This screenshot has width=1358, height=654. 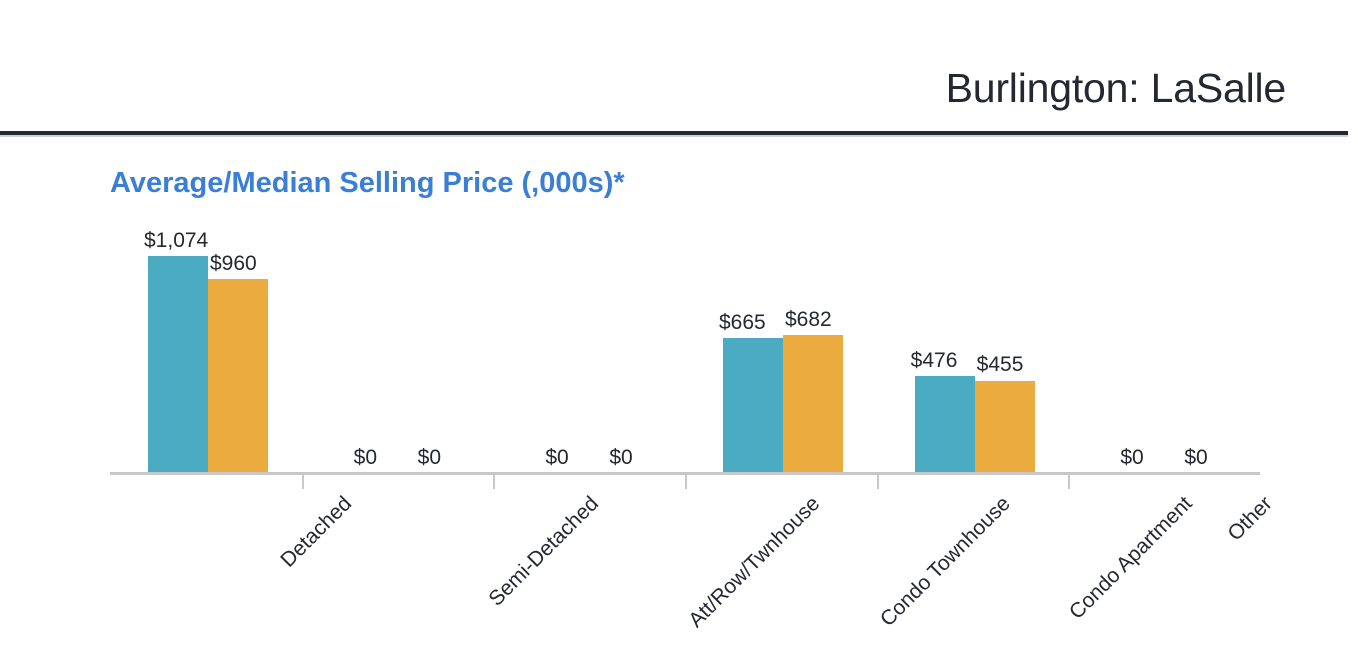 What do you see at coordinates (176, 240) in the screenshot?
I see `bar-label-average-0: $1,074` at bounding box center [176, 240].